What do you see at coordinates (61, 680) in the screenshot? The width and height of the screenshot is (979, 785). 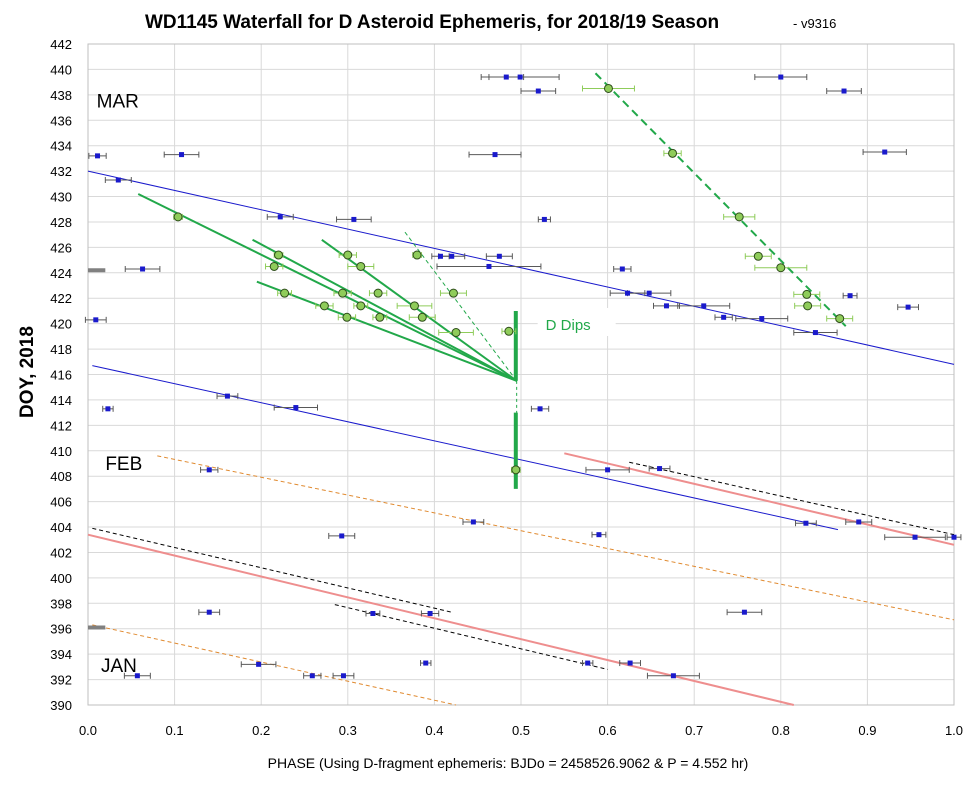 I see `y-tick-label: 392` at bounding box center [61, 680].